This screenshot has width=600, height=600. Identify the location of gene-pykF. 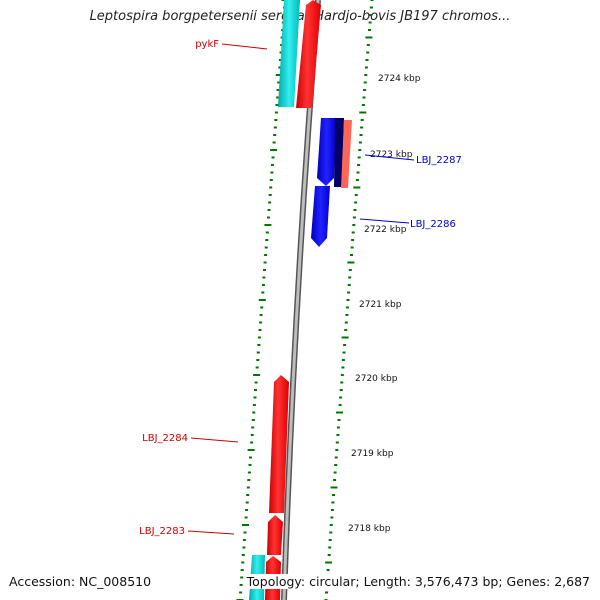
(308, 54).